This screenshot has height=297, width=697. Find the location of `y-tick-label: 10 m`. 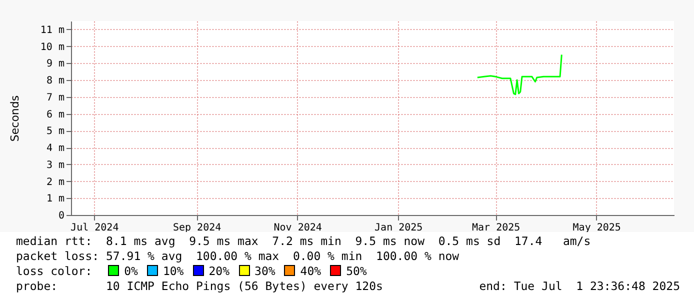

y-tick-label: 10 m is located at coordinates (52, 47).